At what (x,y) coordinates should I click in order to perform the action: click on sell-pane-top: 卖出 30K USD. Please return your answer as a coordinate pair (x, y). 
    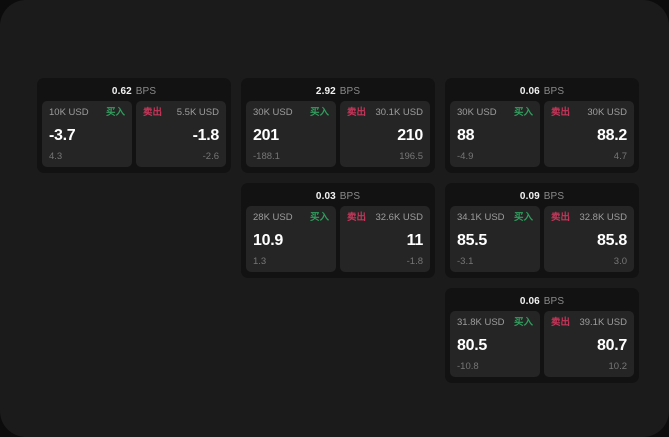
    Looking at the image, I should click on (589, 114).